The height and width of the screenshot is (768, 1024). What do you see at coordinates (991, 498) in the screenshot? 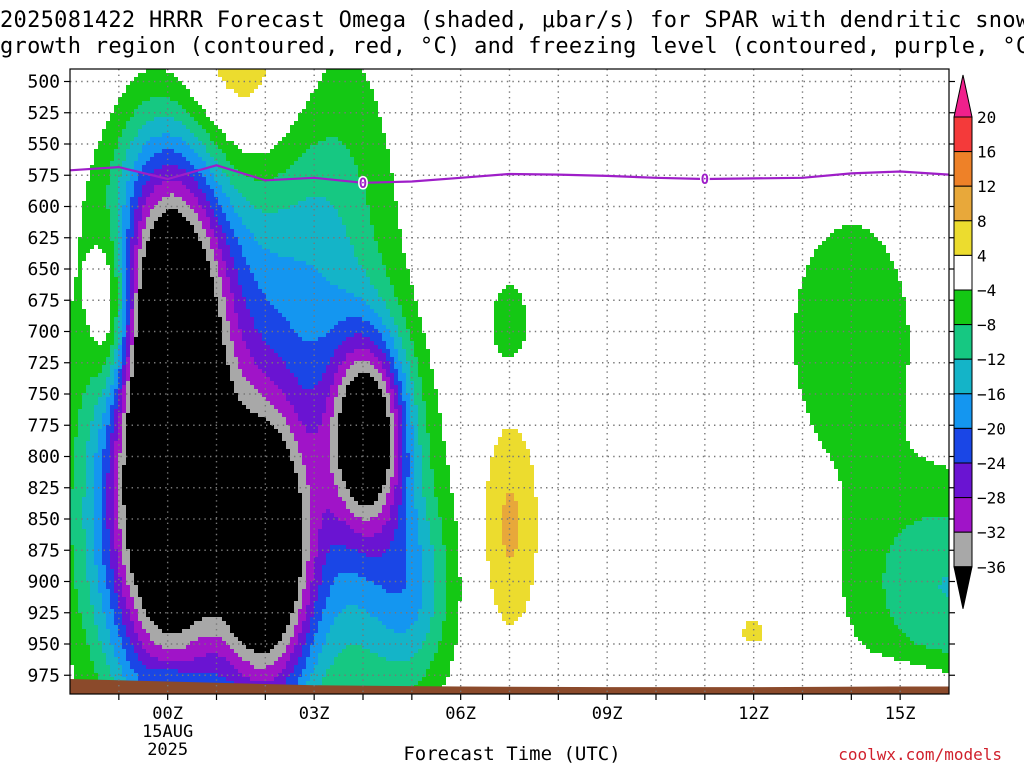
I see `colorbar-label: −28` at bounding box center [991, 498].